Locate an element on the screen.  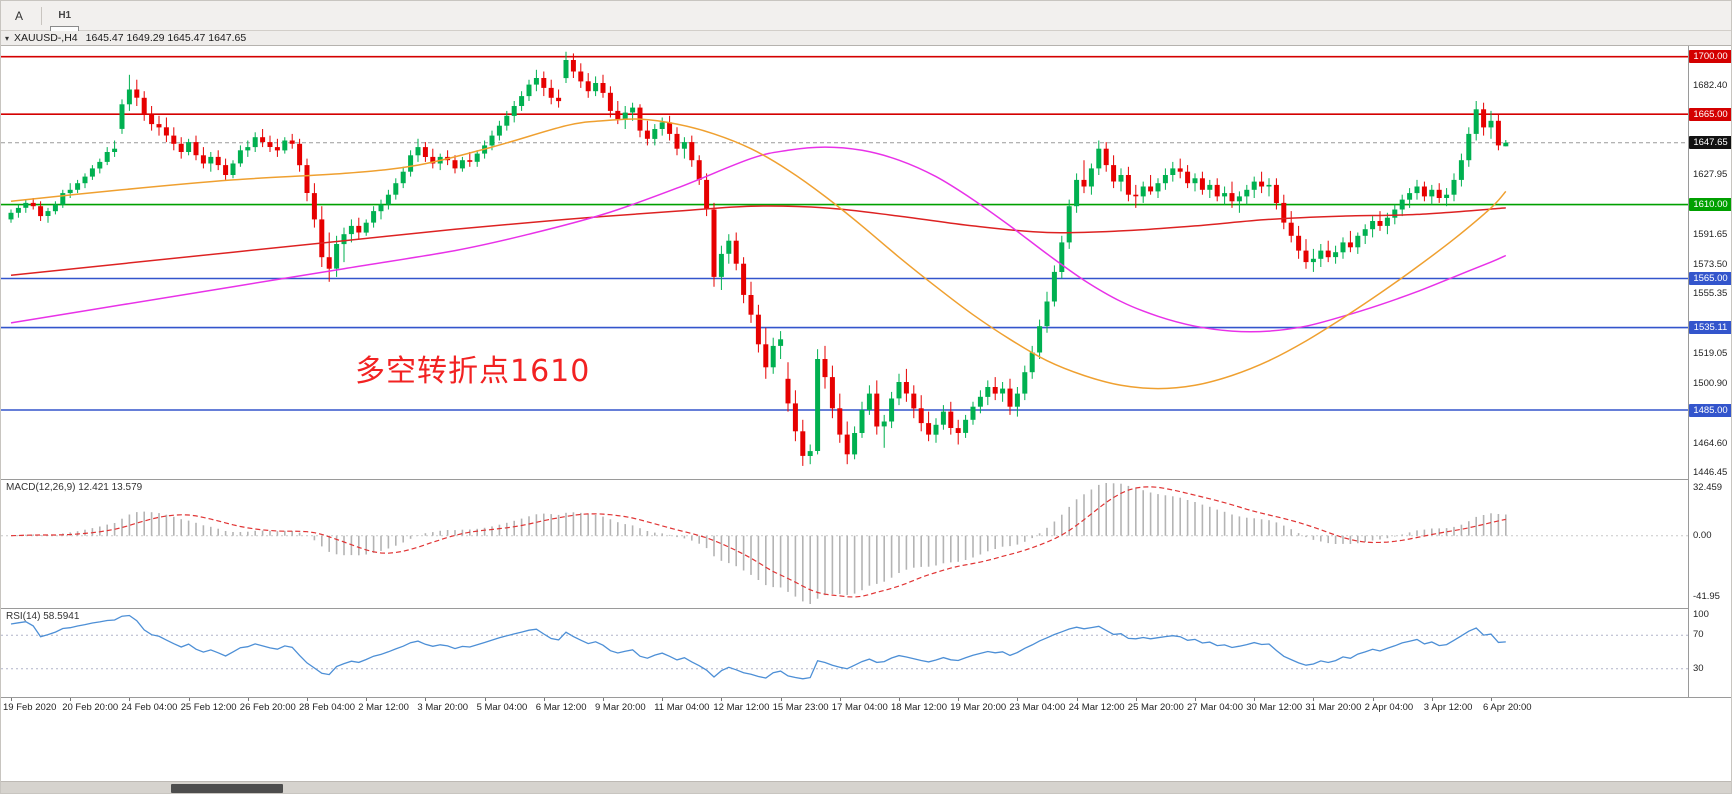
rsi-panel: RSI(14) 58.5941 is located at coordinates (844, 652).